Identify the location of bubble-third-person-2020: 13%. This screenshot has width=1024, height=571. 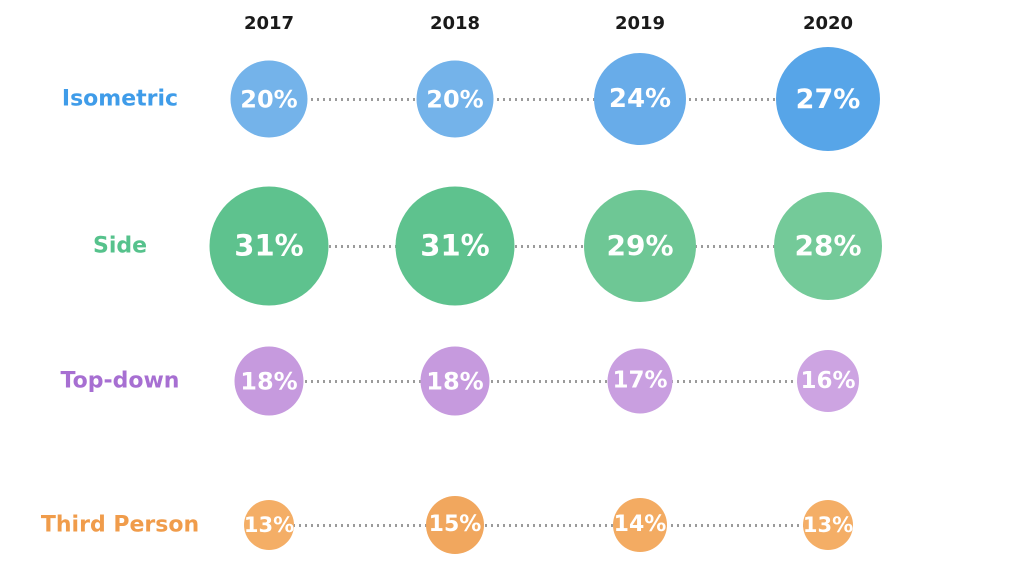
(828, 525).